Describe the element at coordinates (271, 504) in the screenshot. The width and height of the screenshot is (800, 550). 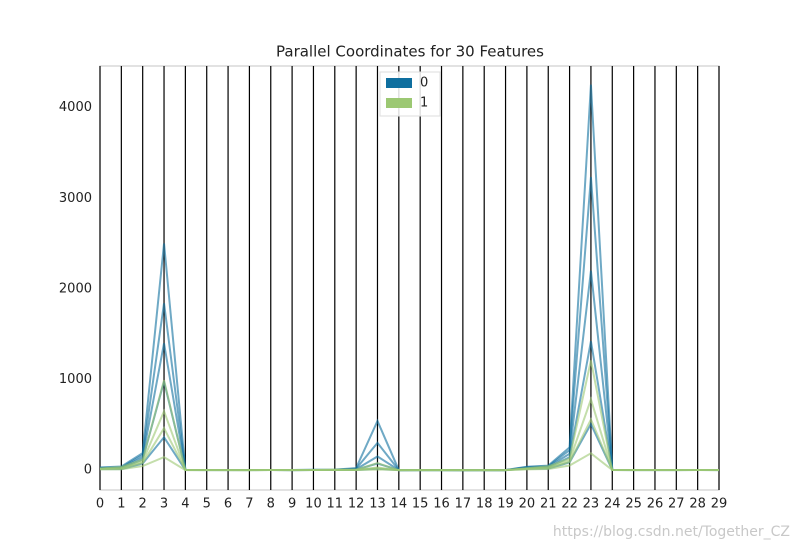
I see `x-tick-label: 8` at that location.